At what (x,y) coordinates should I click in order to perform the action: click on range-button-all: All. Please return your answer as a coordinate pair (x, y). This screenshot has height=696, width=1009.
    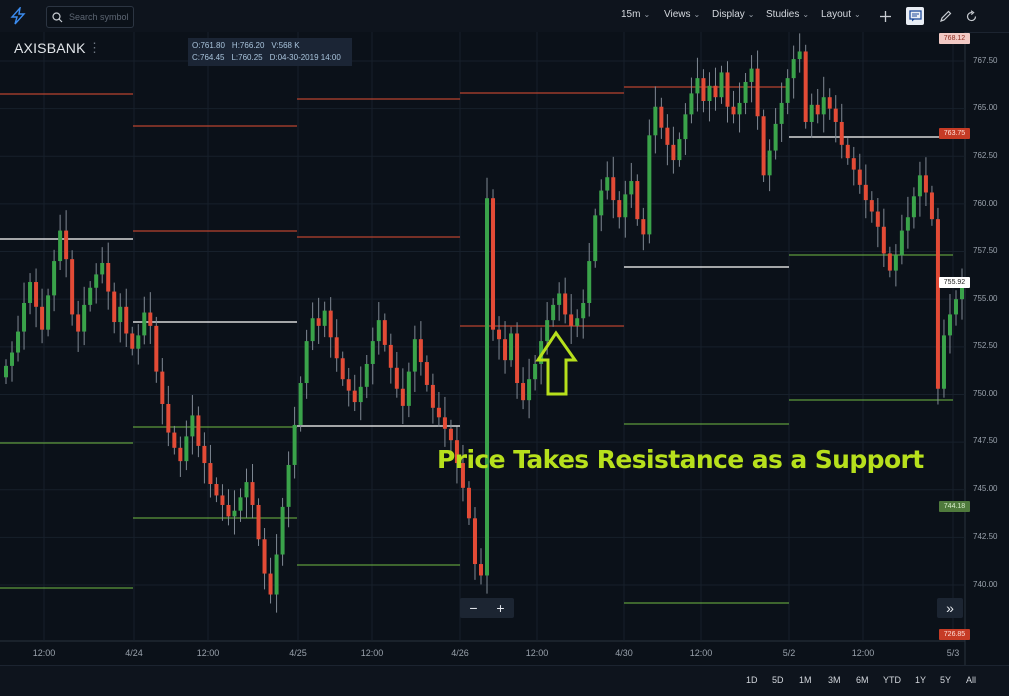
    Looking at the image, I should click on (971, 680).